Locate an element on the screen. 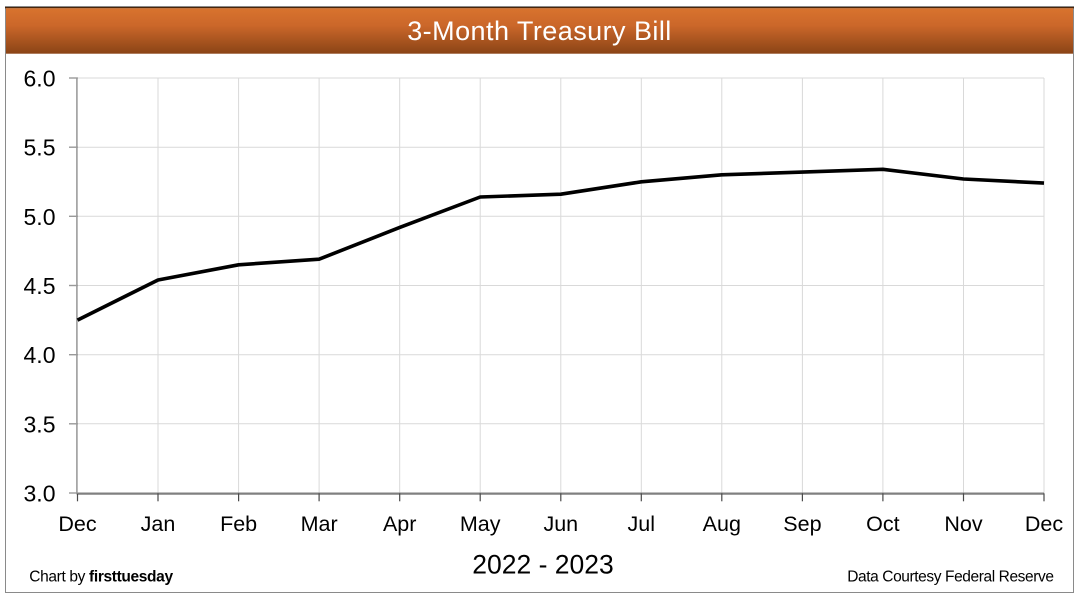 This screenshot has height=599, width=1080. svg-text: Sep is located at coordinates (802, 524).